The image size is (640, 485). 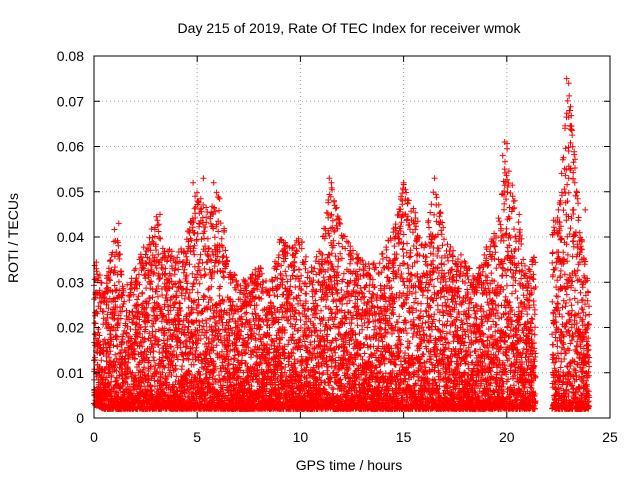 What do you see at coordinates (349, 465) in the screenshot?
I see `x-axis-label: GPS time / hours` at bounding box center [349, 465].